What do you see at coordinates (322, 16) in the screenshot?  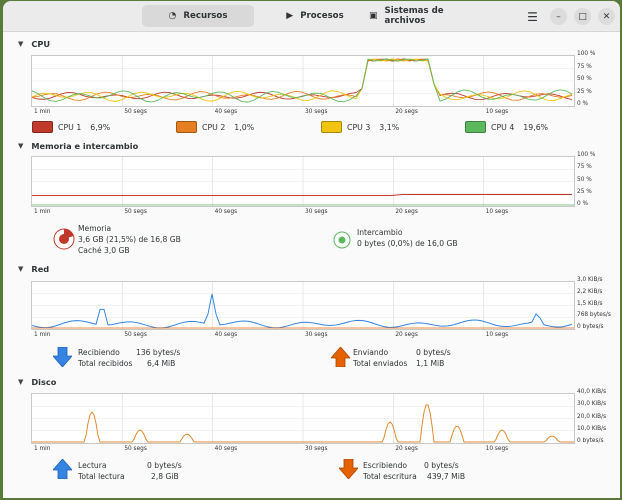 I see `tab-procesos-label: Procesos` at bounding box center [322, 16].